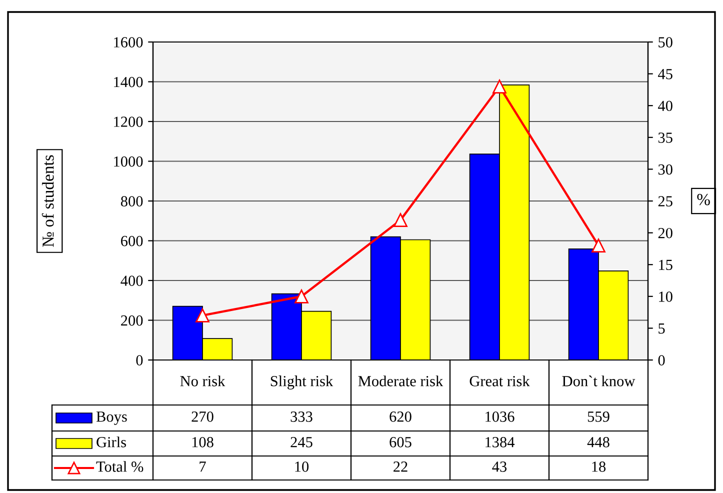 This screenshot has height=493, width=723. Describe the element at coordinates (665, 42) in the screenshot. I see `y2-tick-label: 50` at that location.